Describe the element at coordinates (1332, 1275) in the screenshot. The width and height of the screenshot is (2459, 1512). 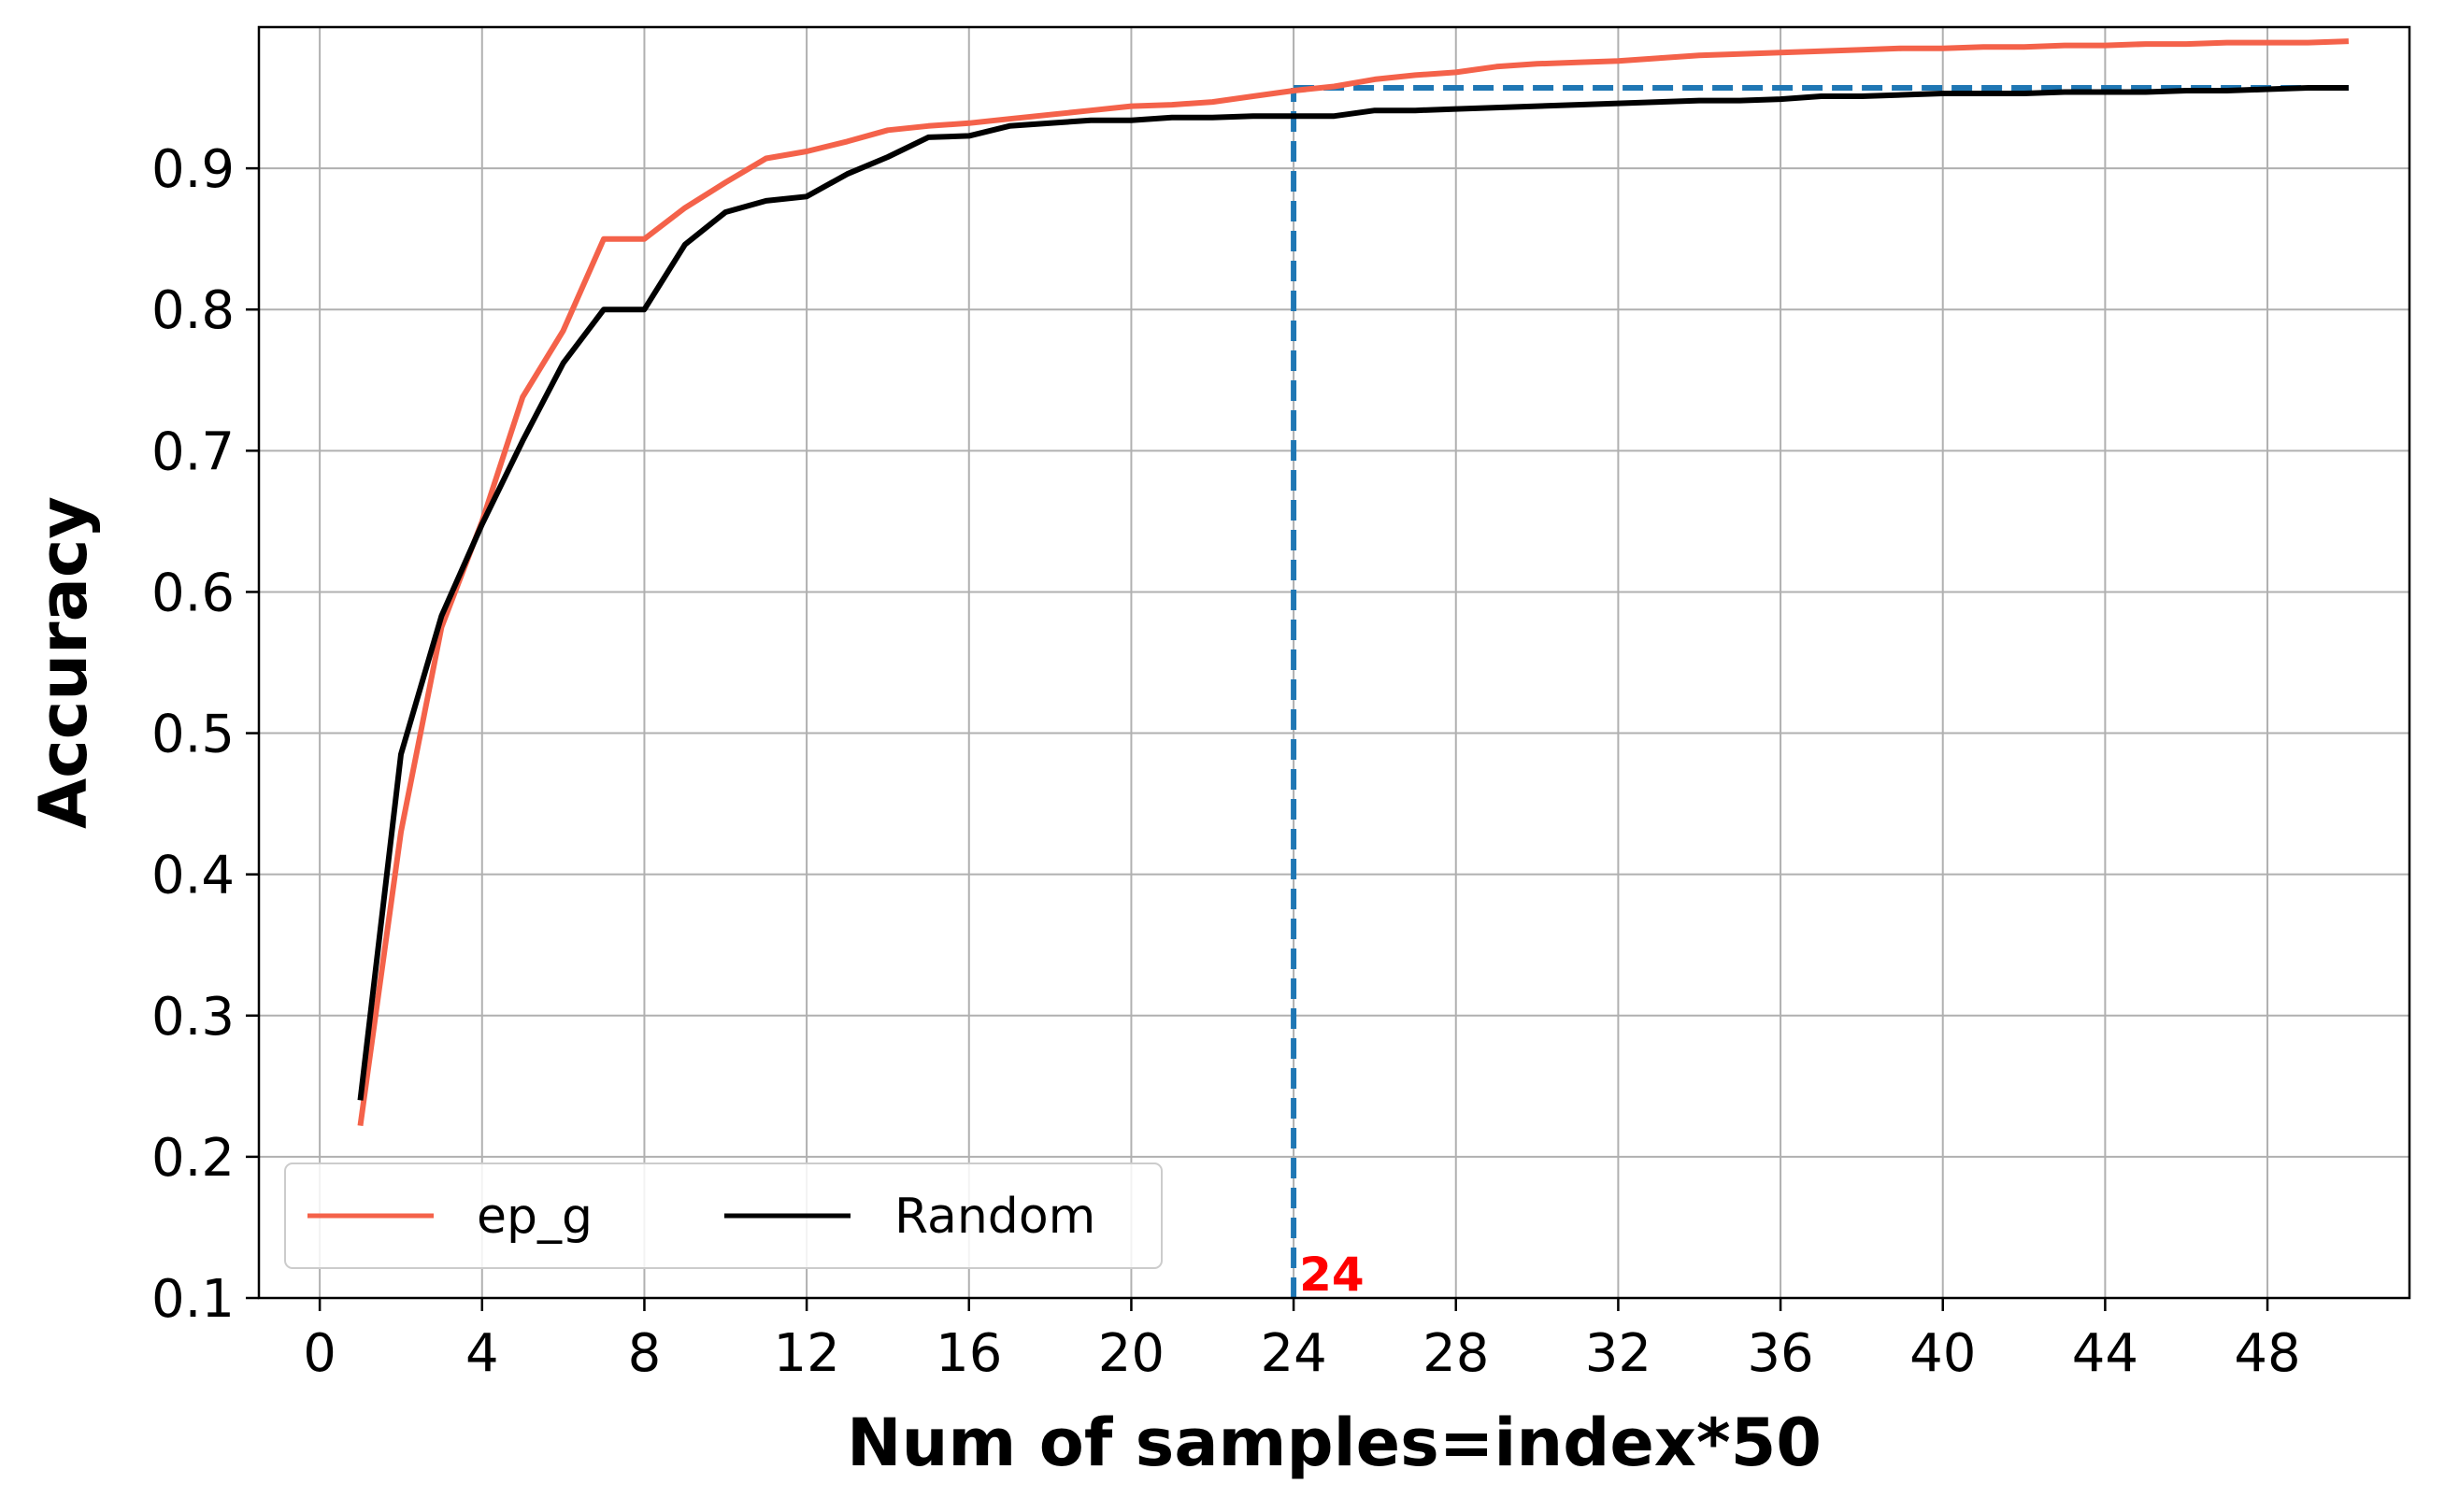
I see `annotation-label-24: 24` at that location.